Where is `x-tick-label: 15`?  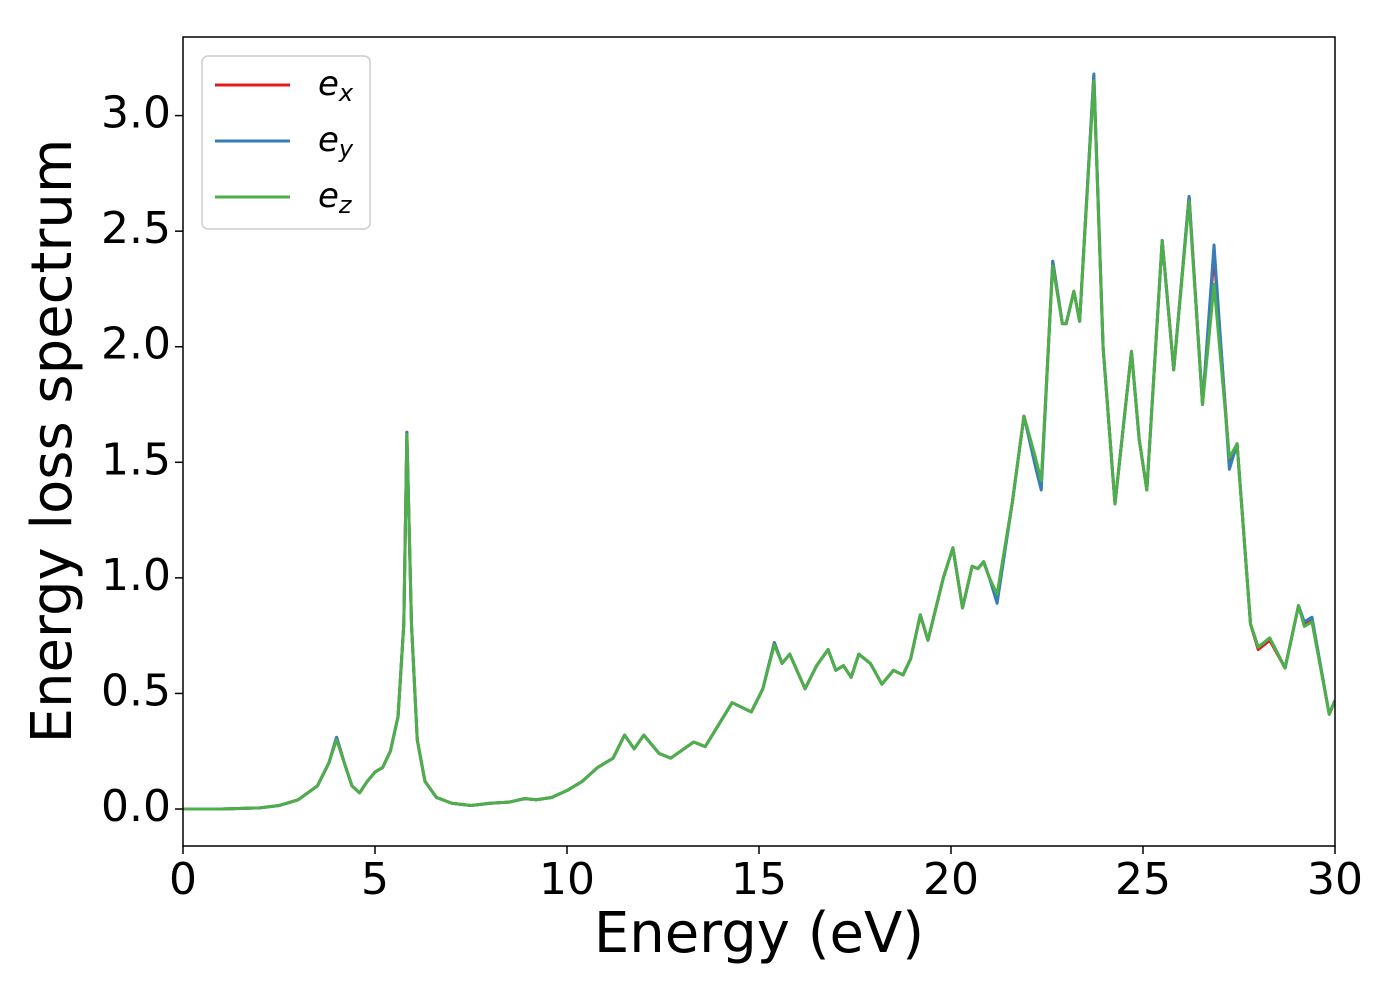
x-tick-label: 15 is located at coordinates (759, 879).